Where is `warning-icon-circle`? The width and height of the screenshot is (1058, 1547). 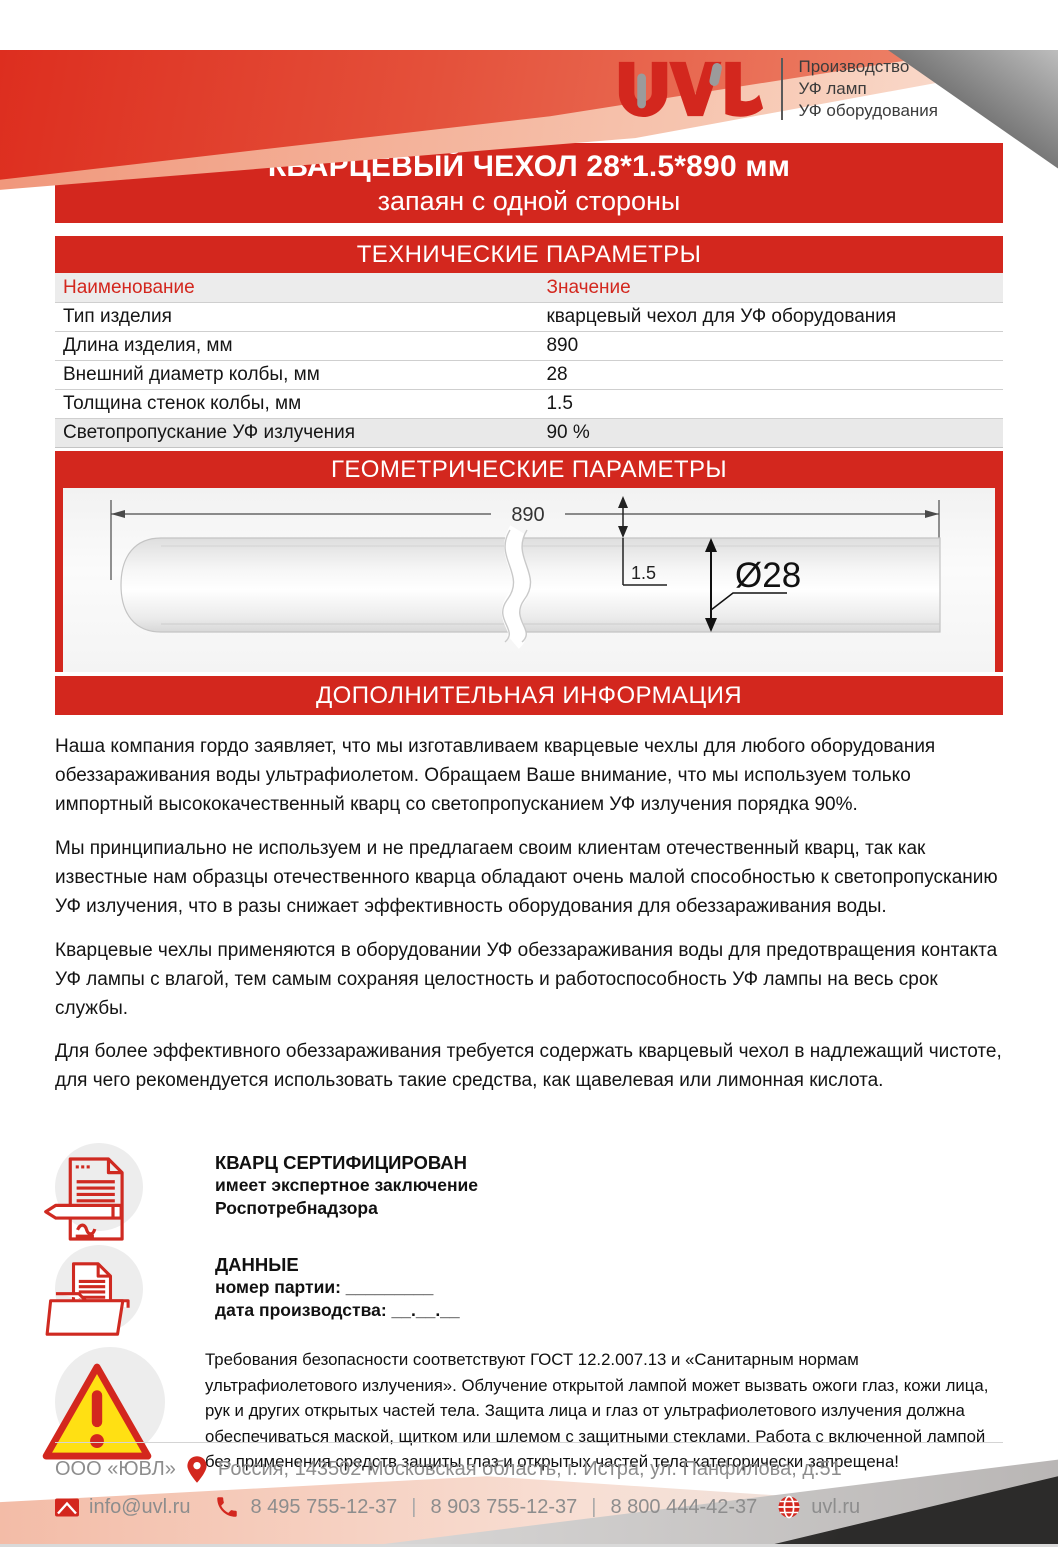 warning-icon-circle is located at coordinates (103, 1403).